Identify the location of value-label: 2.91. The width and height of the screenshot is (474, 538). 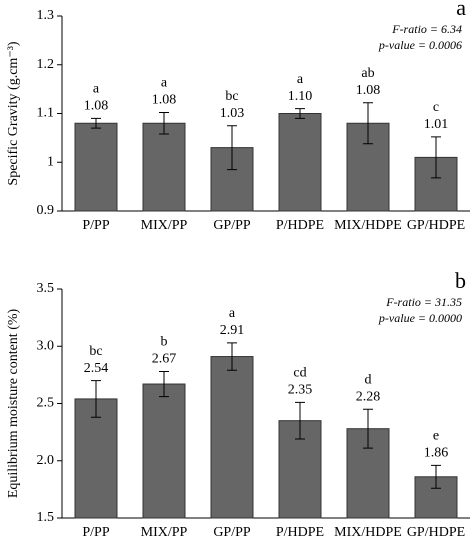
(232, 330).